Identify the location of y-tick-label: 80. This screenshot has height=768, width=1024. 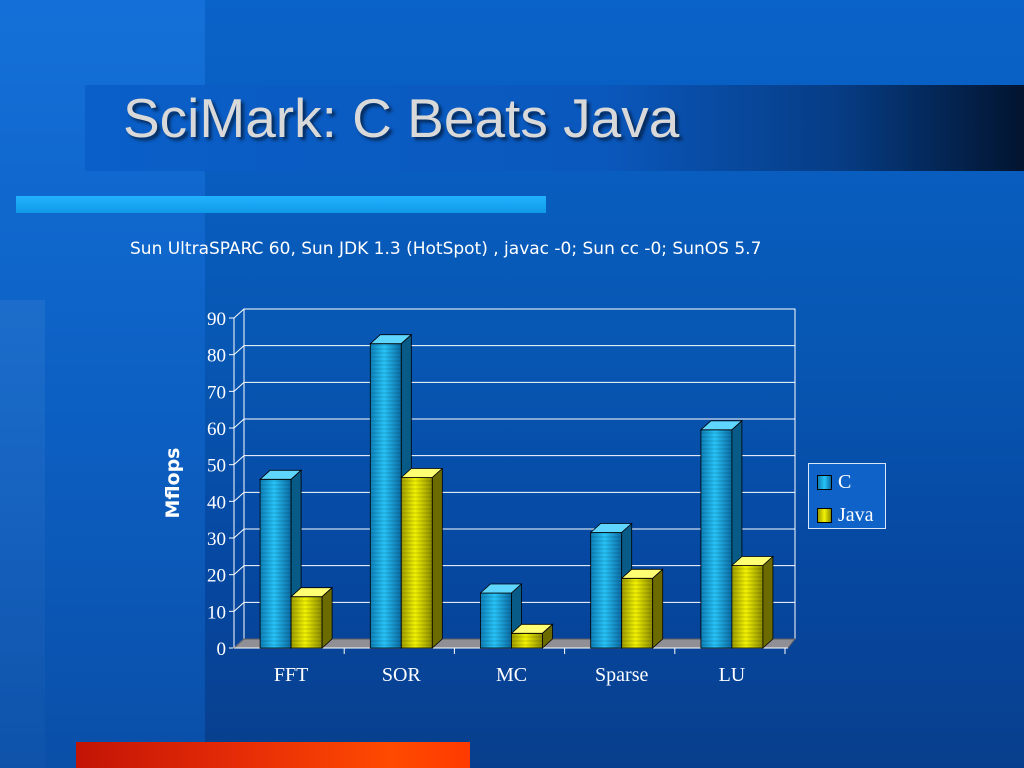
(216, 356).